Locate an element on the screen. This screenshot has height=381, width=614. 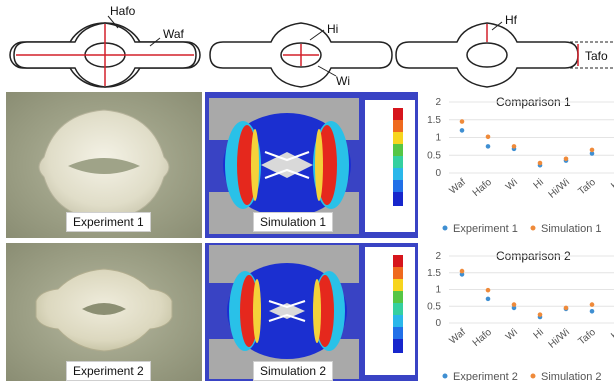
schematic-2: Hi Wi is located at coordinates (301, 55).